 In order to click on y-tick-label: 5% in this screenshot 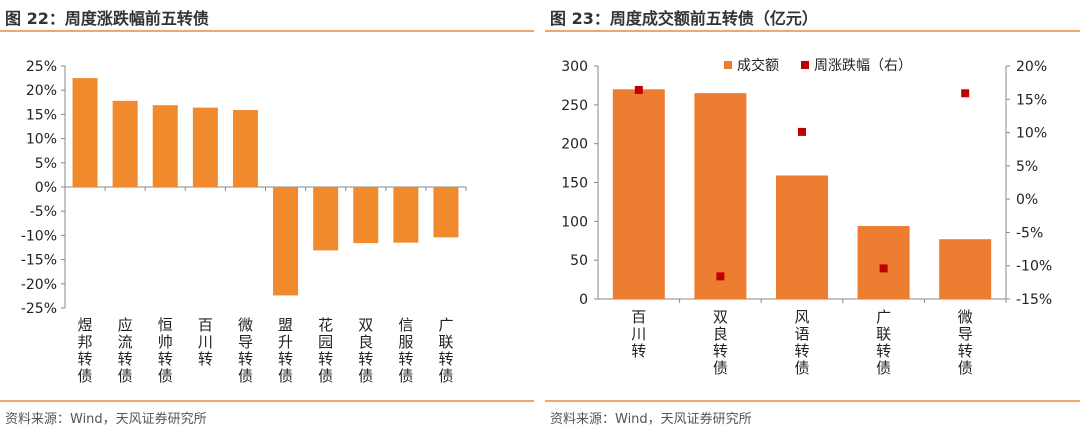, I will do `click(46, 164)`.